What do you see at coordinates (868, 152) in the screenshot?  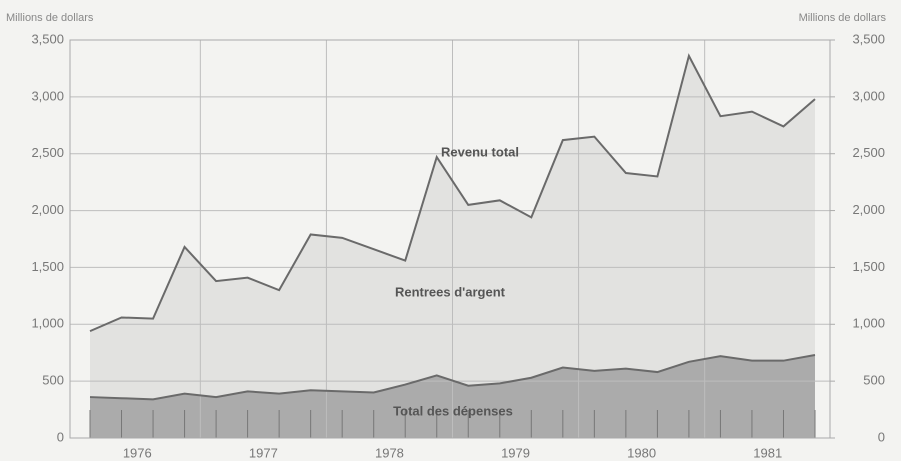 I see `y2-tick-label: 2,500` at bounding box center [868, 152].